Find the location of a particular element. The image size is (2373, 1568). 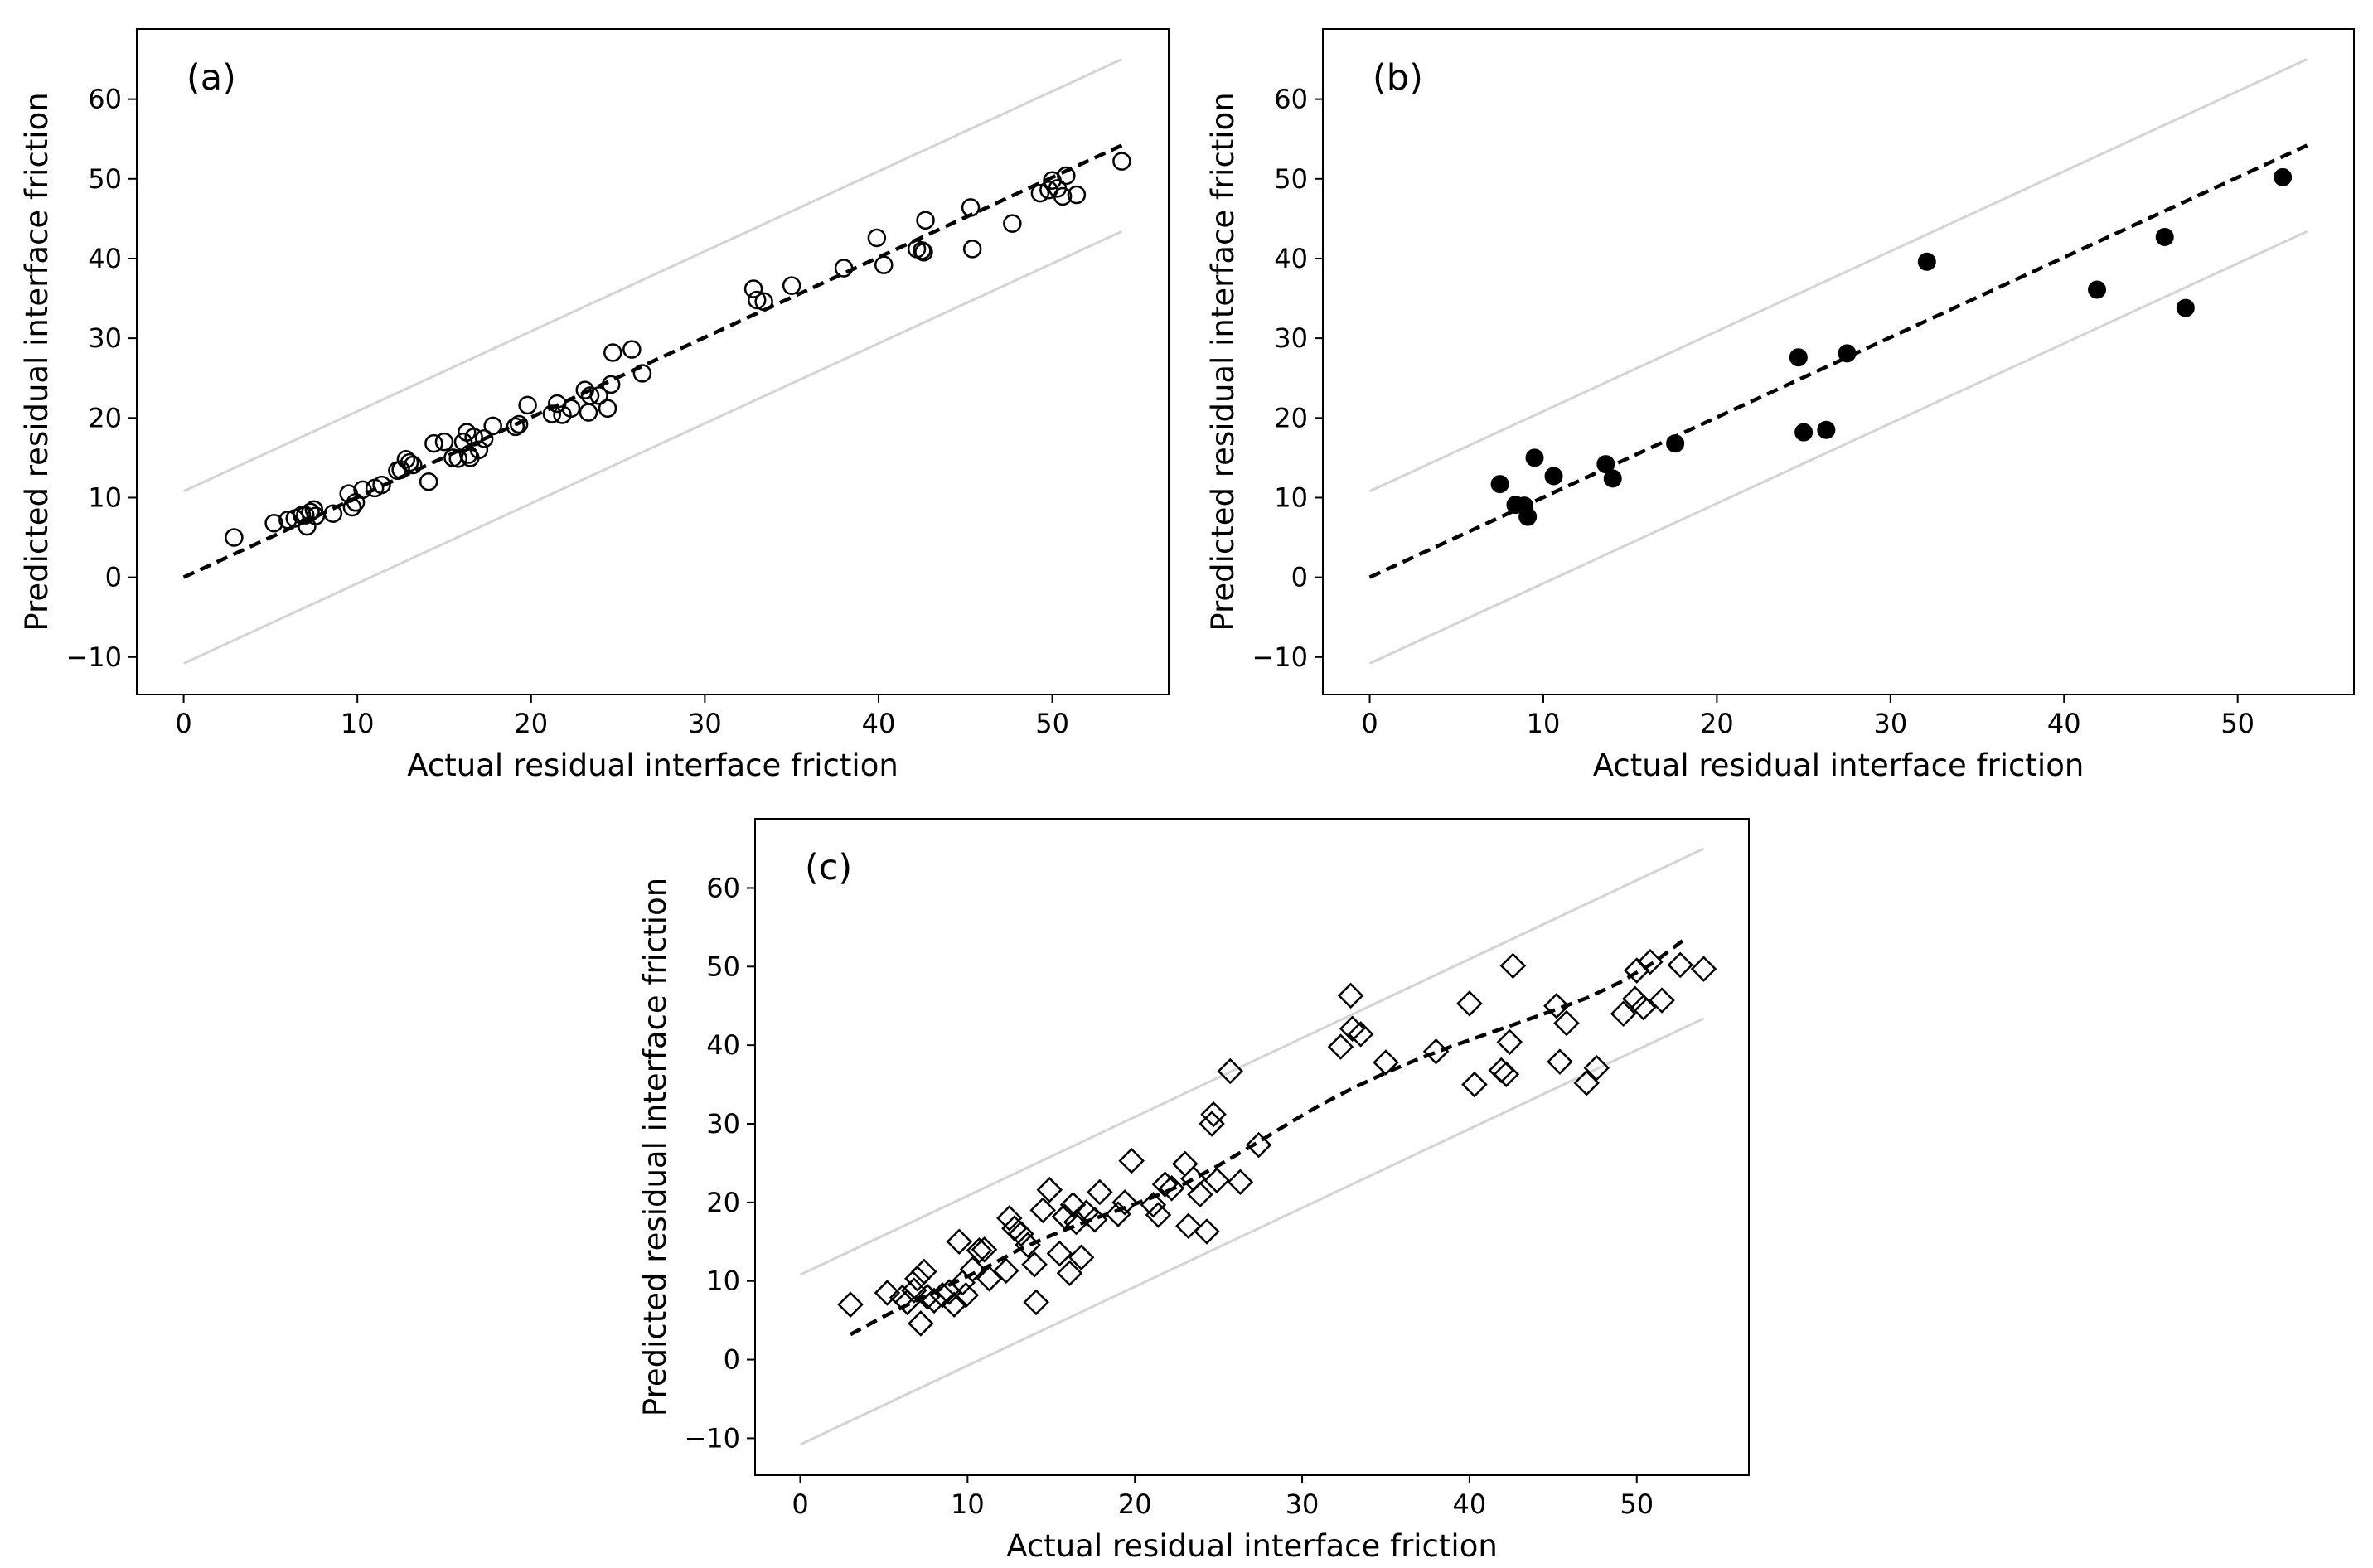

panel-label-b: (b) is located at coordinates (1398, 78).